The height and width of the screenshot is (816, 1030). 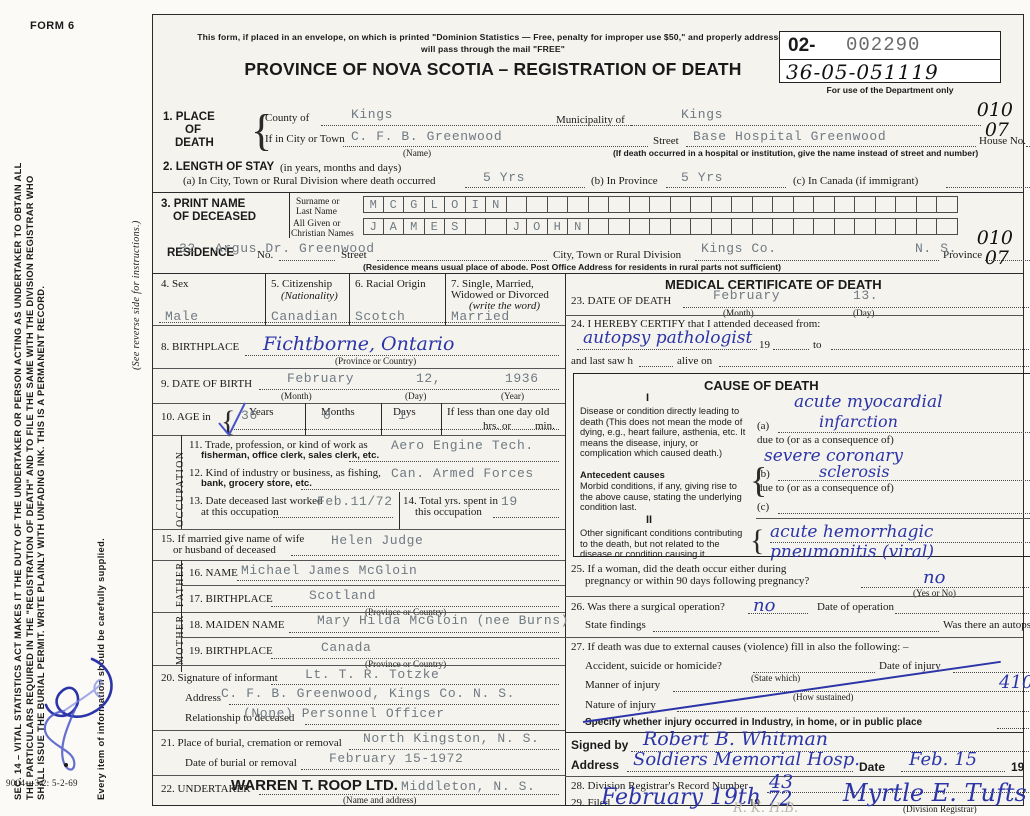 I want to click on antecedent-heading: Antecedent causes, so click(x=622, y=475).